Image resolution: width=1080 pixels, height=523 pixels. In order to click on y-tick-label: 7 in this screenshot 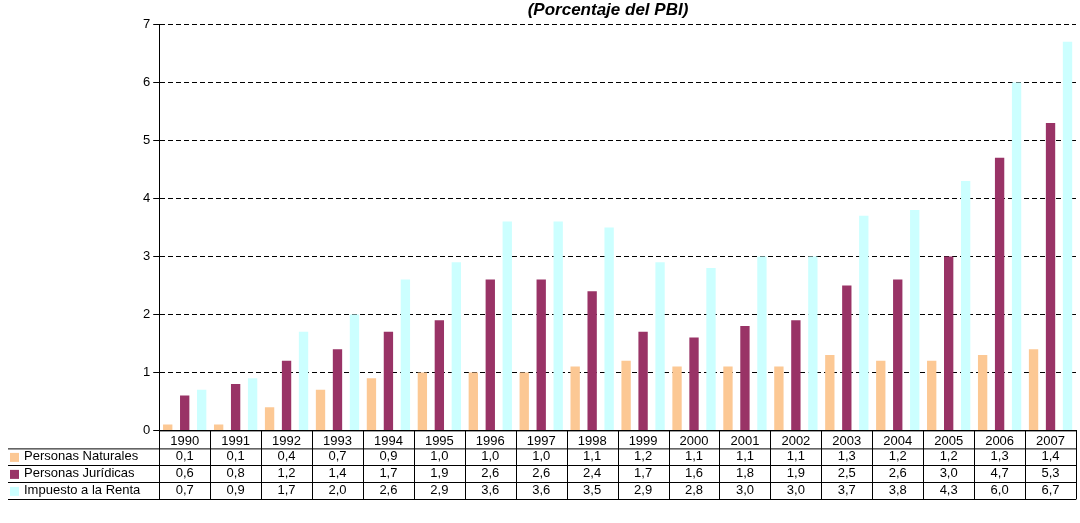, I will do `click(147, 23)`.